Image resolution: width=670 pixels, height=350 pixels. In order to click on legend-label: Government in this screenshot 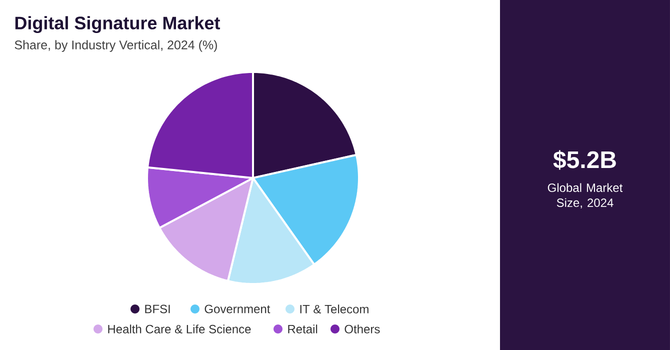, I will do `click(237, 309)`.